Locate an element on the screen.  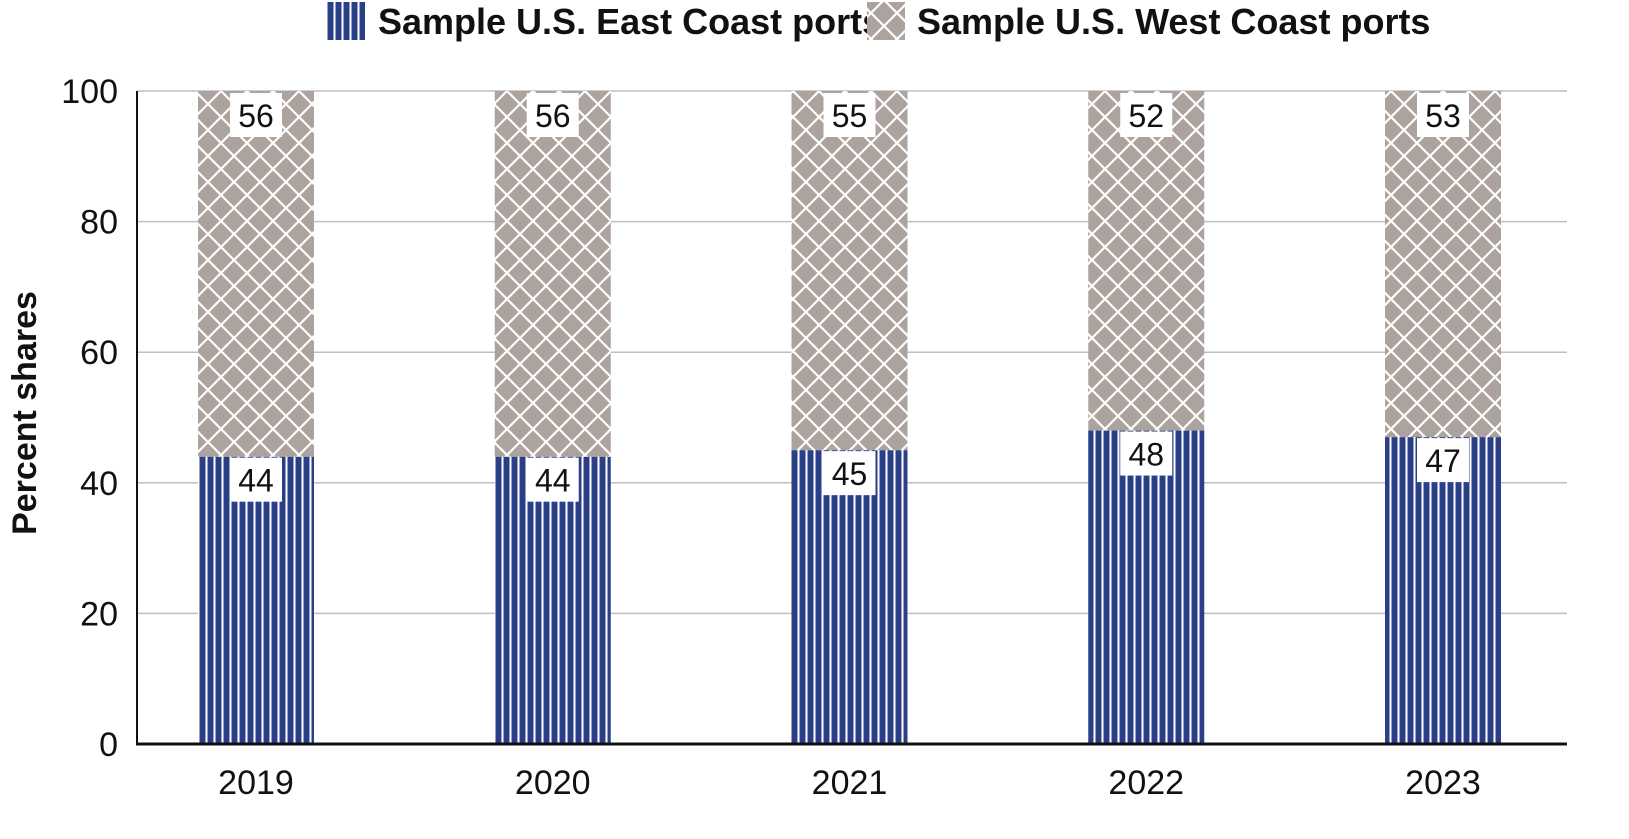
bar-east-2023 is located at coordinates (1443, 590).